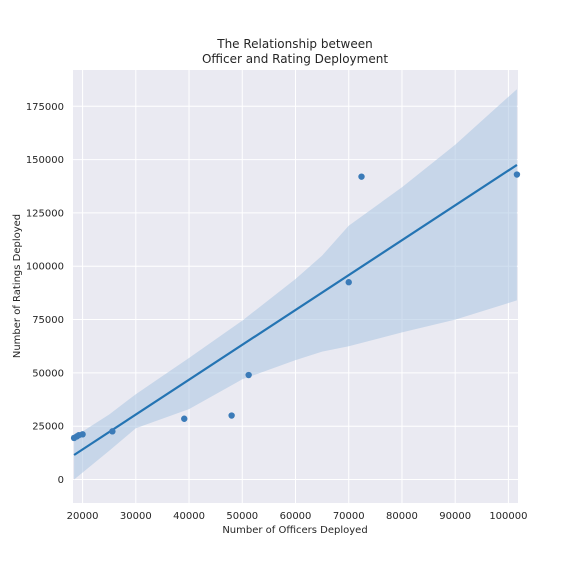 This screenshot has height=576, width=576. I want to click on y-tick-label: 75000, so click(48, 320).